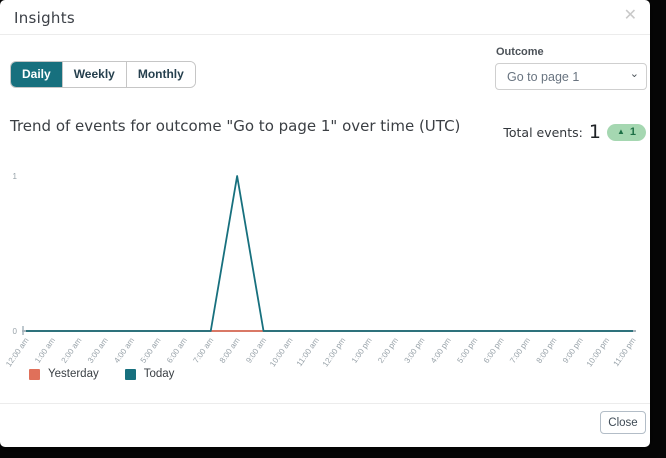  Describe the element at coordinates (203, 350) in the screenshot. I see `x-tick-label: 7:00 am` at that location.